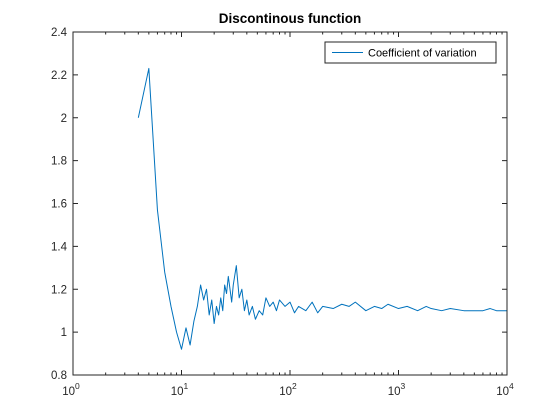 The image size is (560, 420). I want to click on x-tick-label: 10², so click(288, 389).